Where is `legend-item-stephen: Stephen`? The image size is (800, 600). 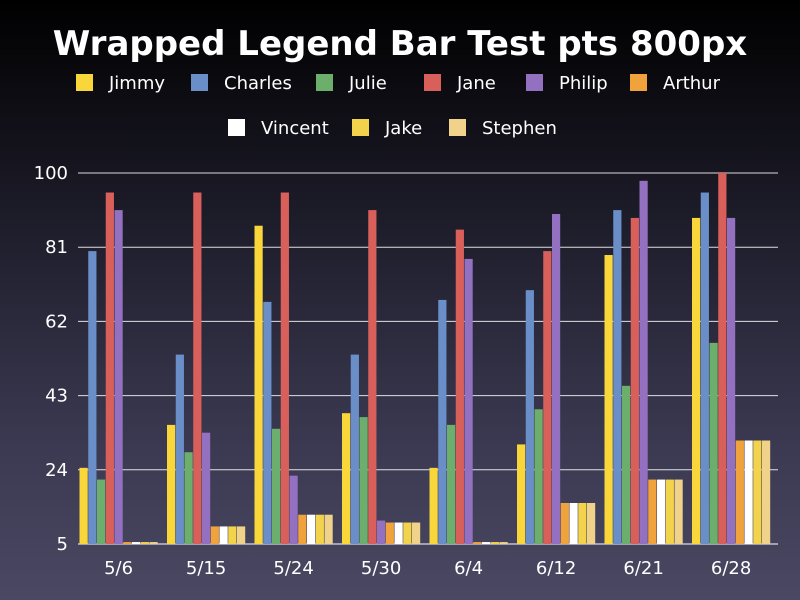 legend-item-stephen: Stephen is located at coordinates (503, 128).